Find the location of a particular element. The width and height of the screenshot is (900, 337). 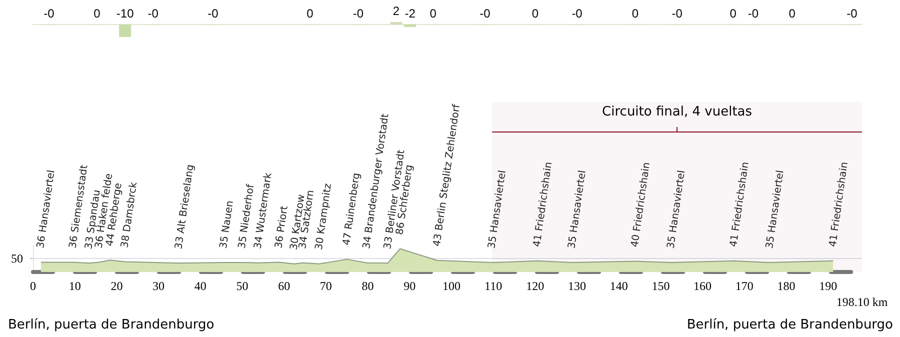

data-label: 30 Krampnitz is located at coordinates (324, 216).